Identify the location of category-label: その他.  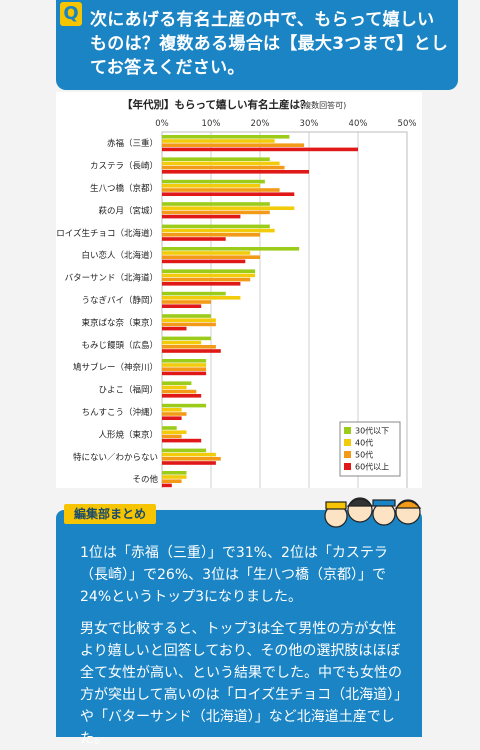
(145, 479).